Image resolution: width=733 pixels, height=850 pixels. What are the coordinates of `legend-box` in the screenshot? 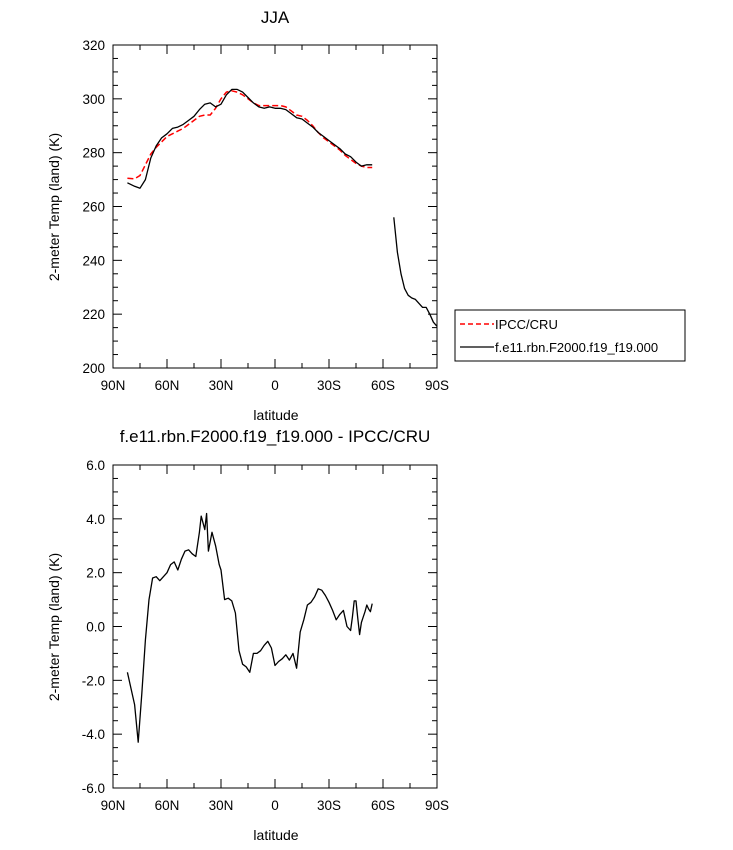 It's located at (570, 335).